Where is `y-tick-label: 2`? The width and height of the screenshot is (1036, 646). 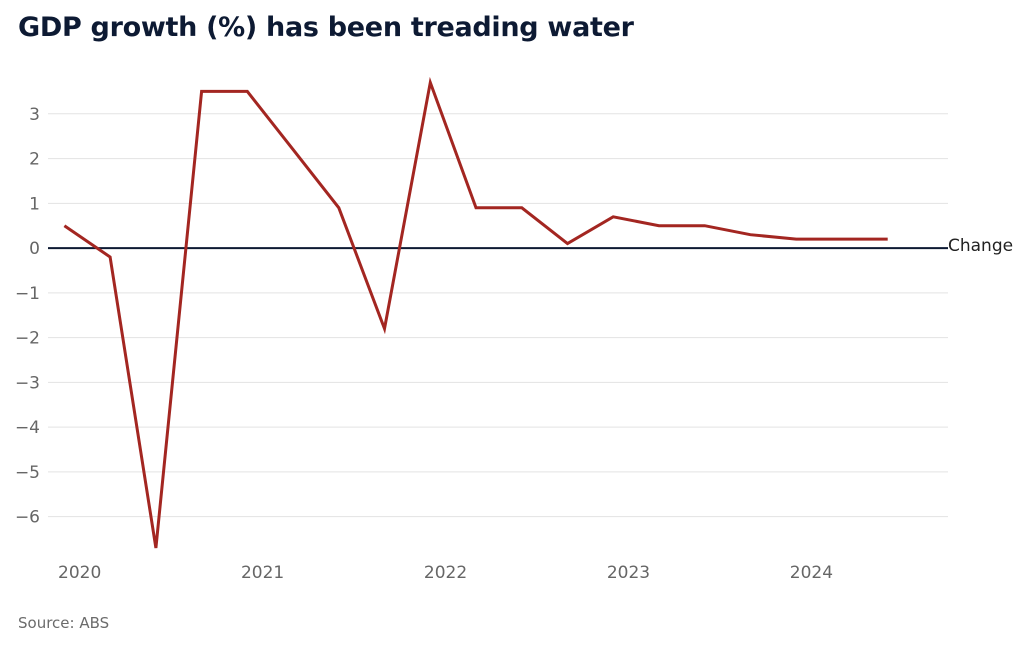
y-tick-label: 2 is located at coordinates (34, 160).